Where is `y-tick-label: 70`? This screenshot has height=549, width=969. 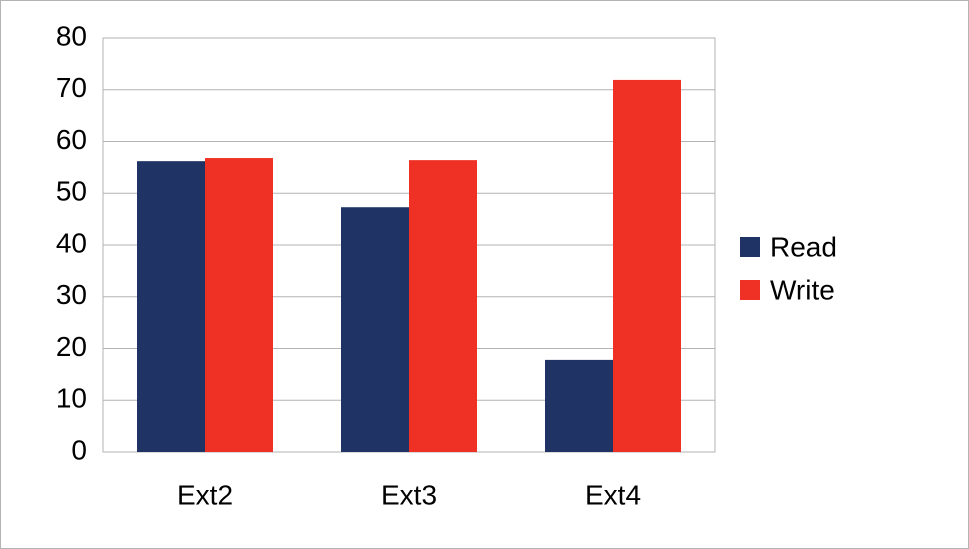 y-tick-label: 70 is located at coordinates (71, 87).